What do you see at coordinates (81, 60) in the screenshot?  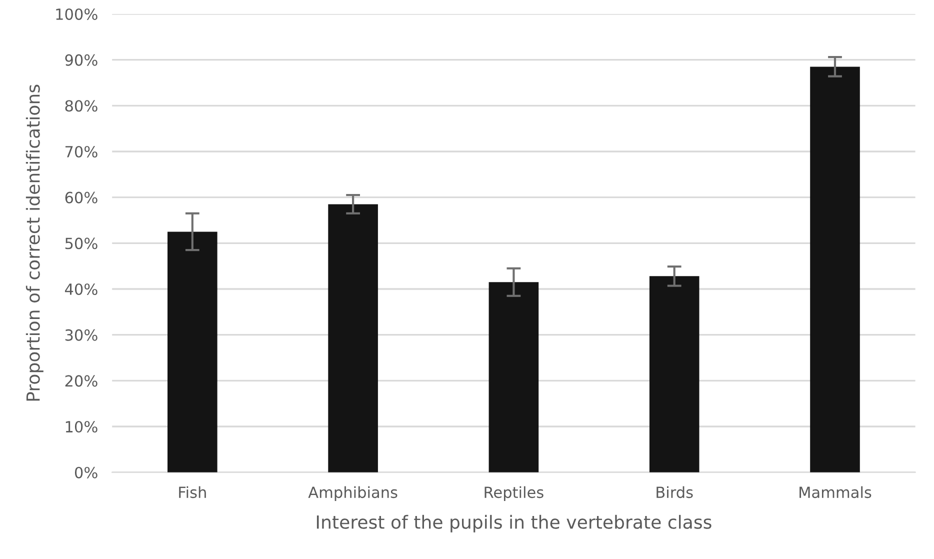 I see `y-tick-label: 90%` at bounding box center [81, 60].